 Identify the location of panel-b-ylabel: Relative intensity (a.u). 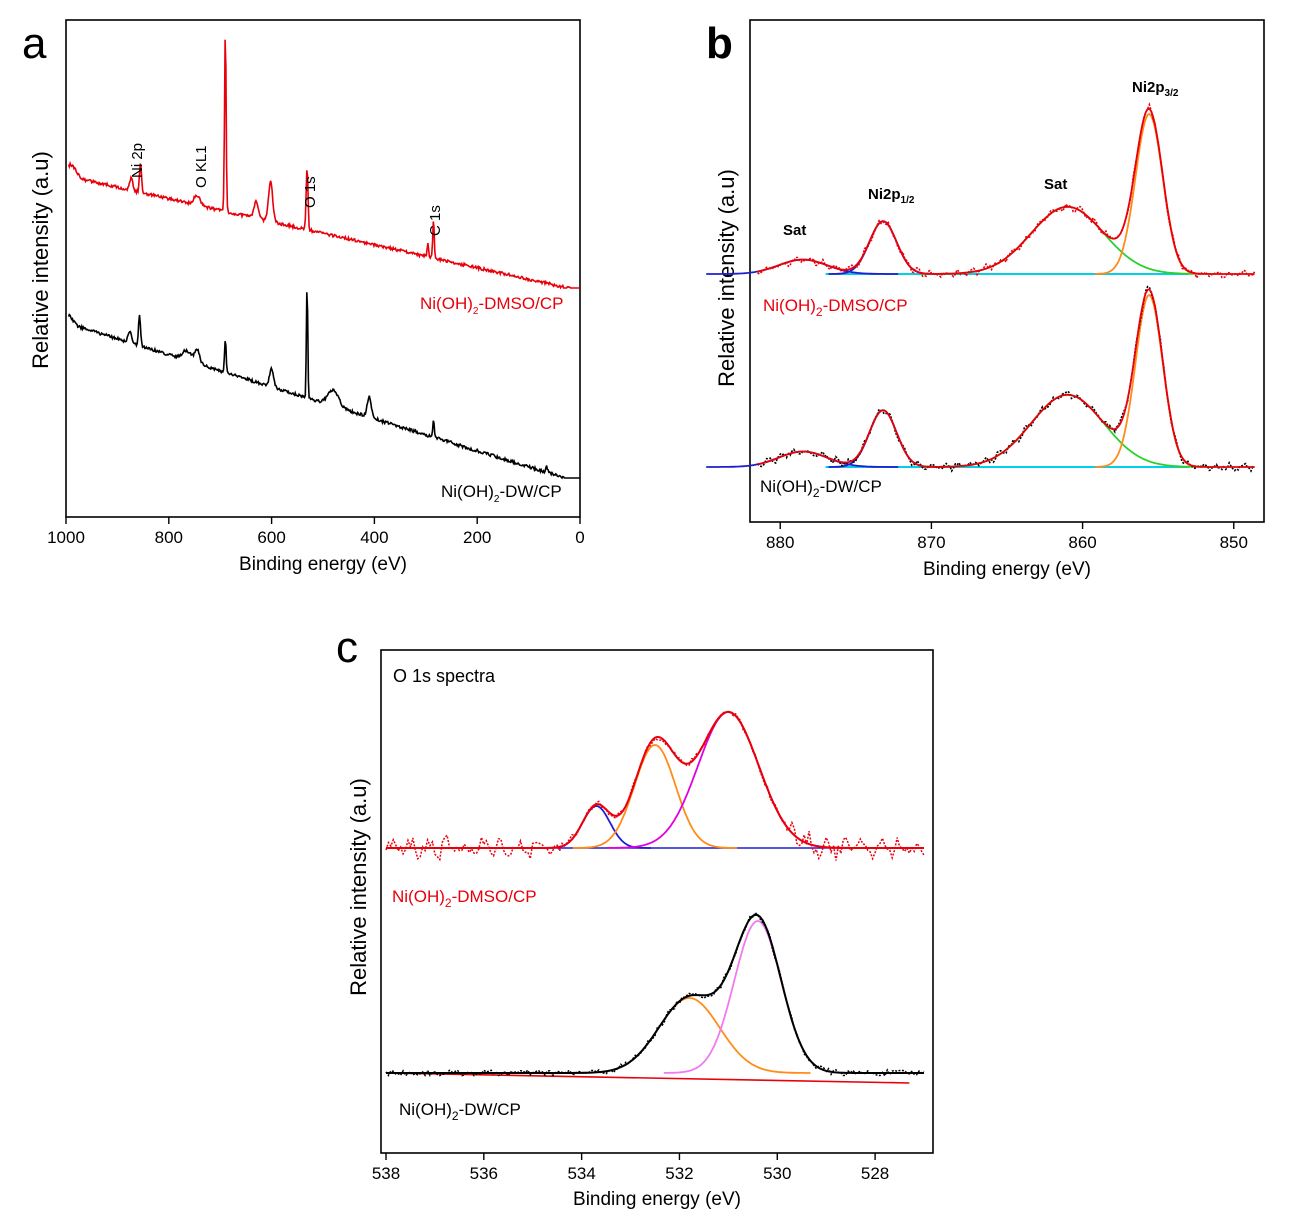
(726, 278).